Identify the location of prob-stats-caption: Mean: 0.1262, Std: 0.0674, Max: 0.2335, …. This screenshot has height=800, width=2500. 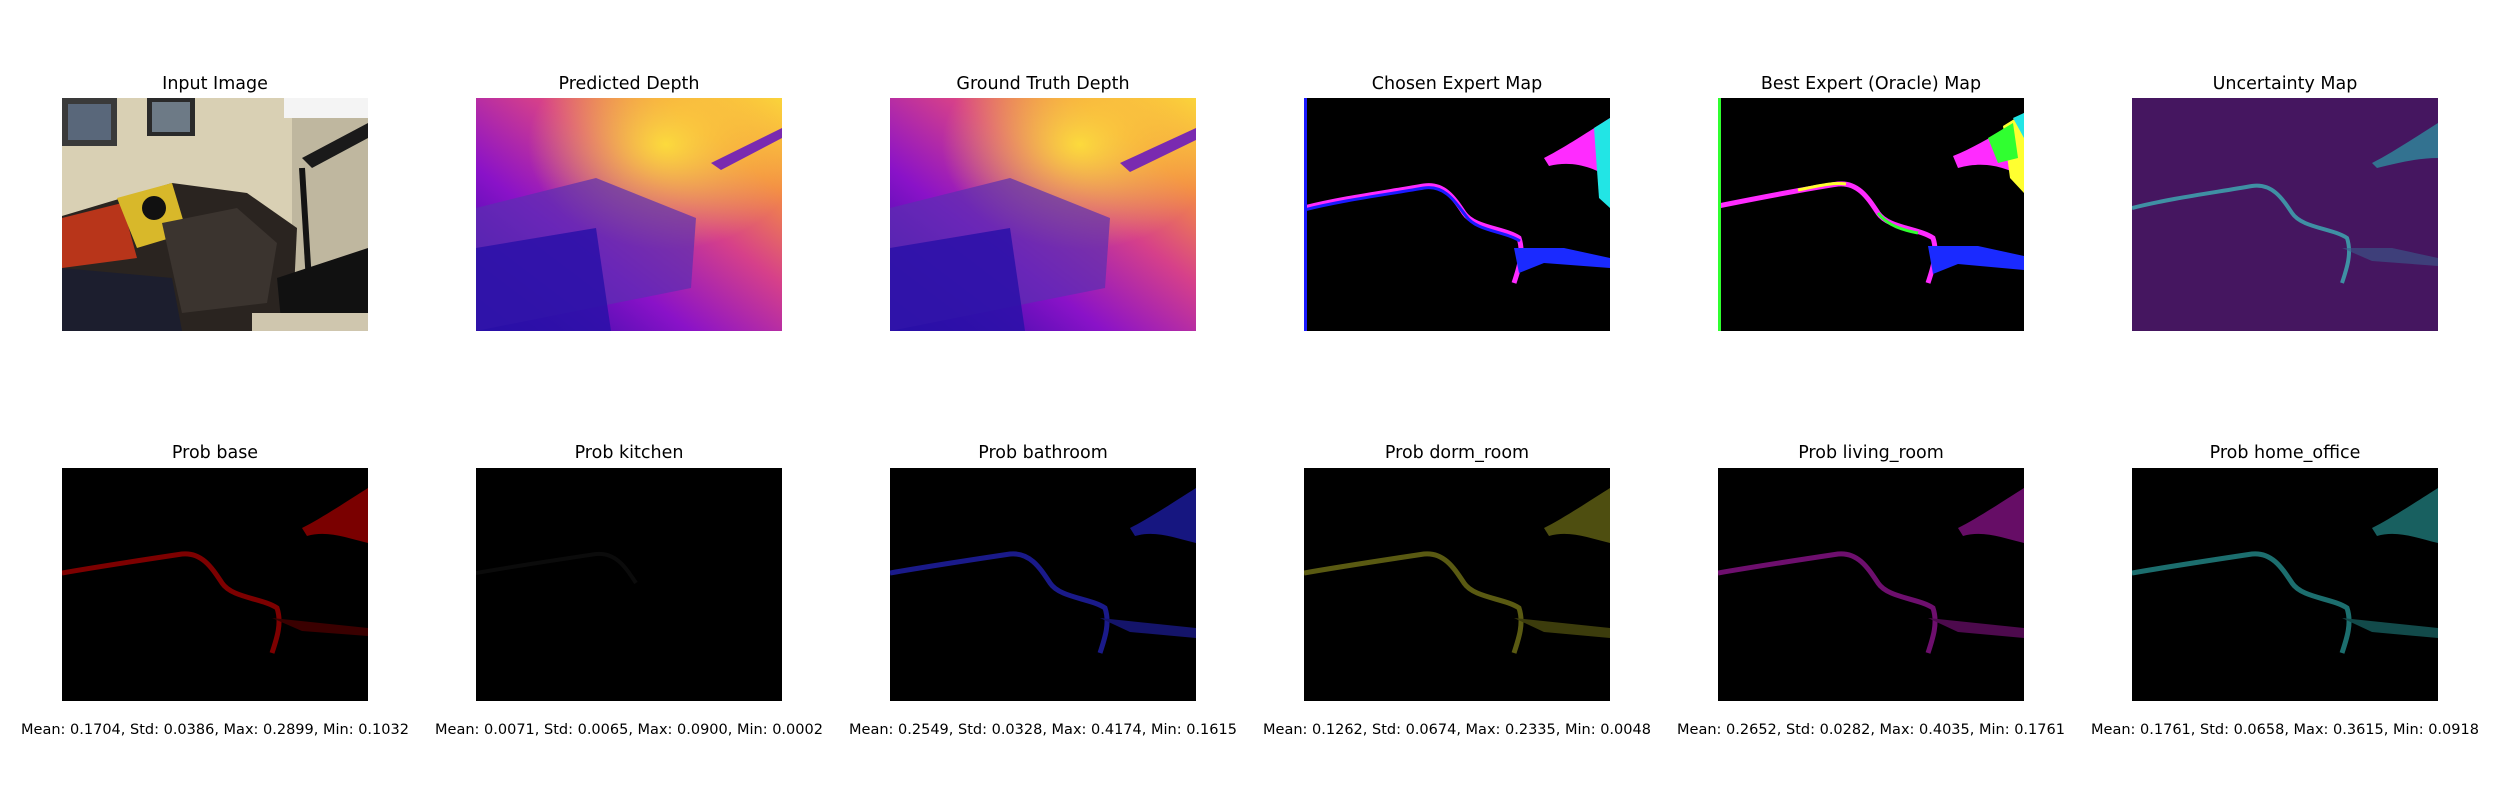
(1457, 730).